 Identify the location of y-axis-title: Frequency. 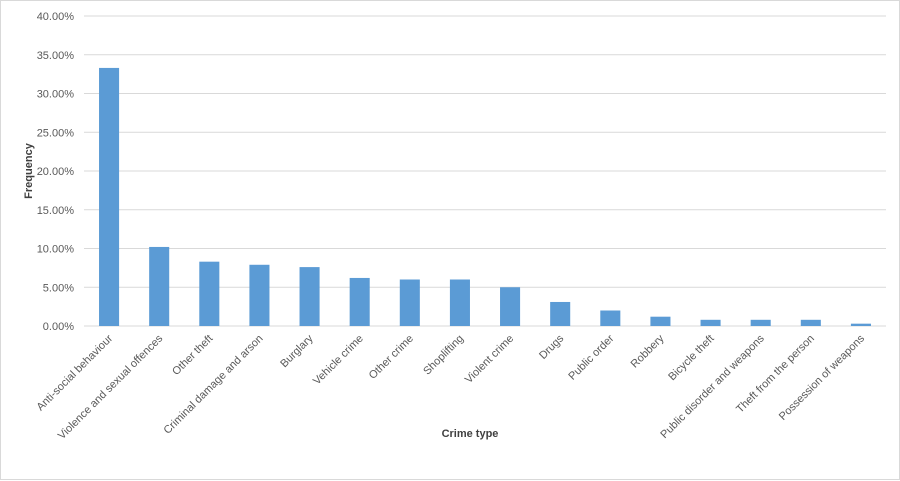
(29, 170).